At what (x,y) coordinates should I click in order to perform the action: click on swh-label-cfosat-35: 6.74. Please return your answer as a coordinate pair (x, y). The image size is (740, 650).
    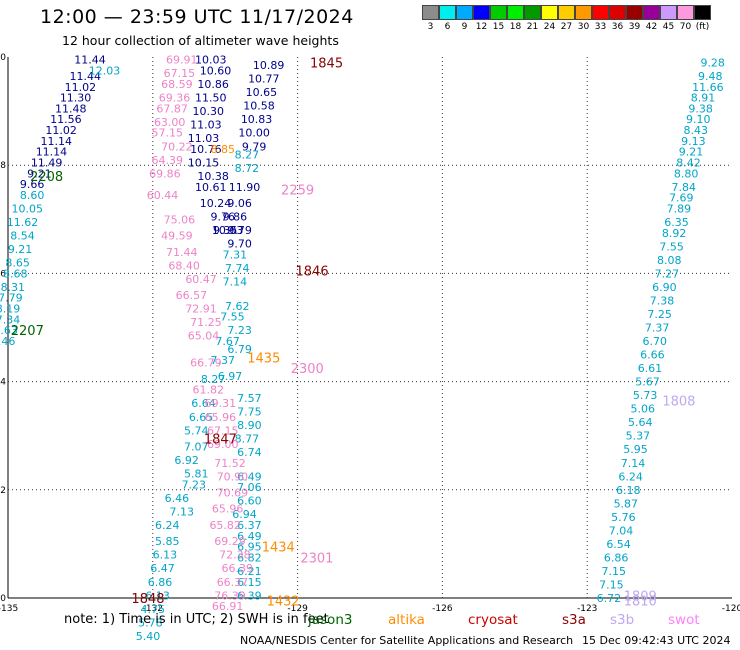
    Looking at the image, I should click on (249, 452).